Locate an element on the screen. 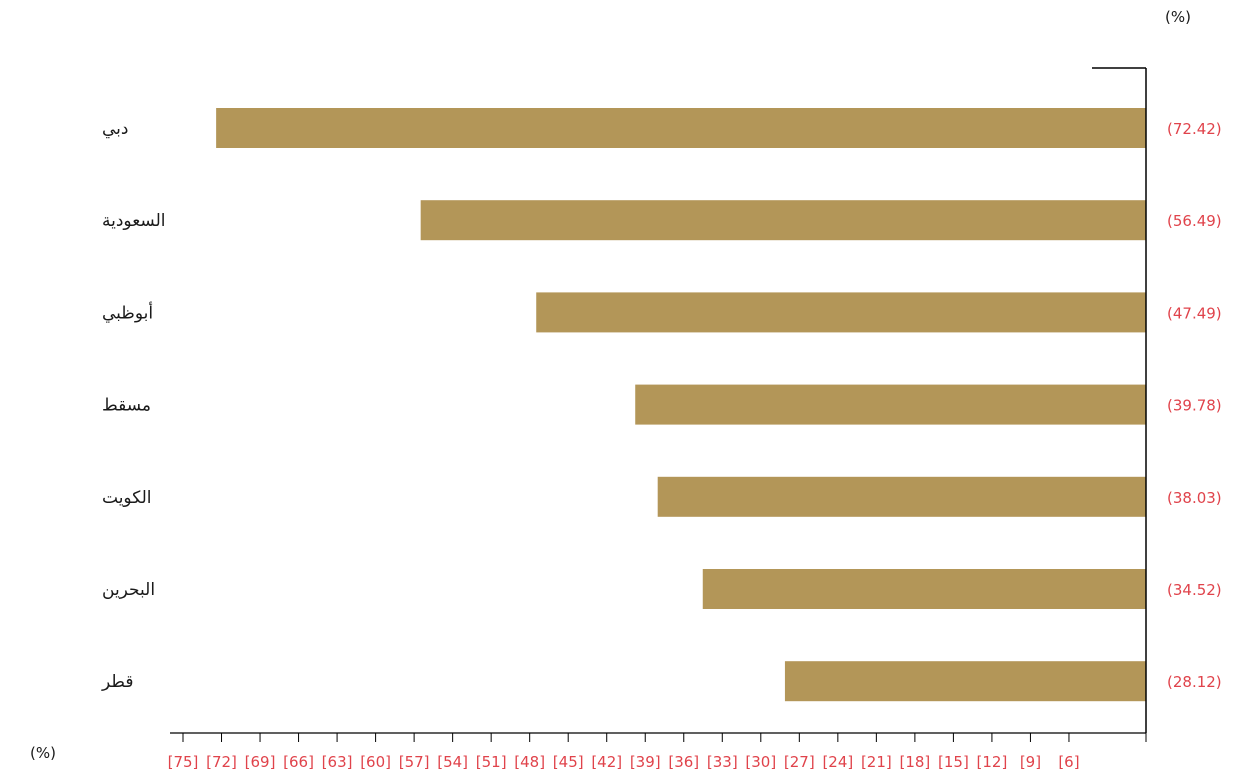  x-tick-label: [21] is located at coordinates (876, 762).